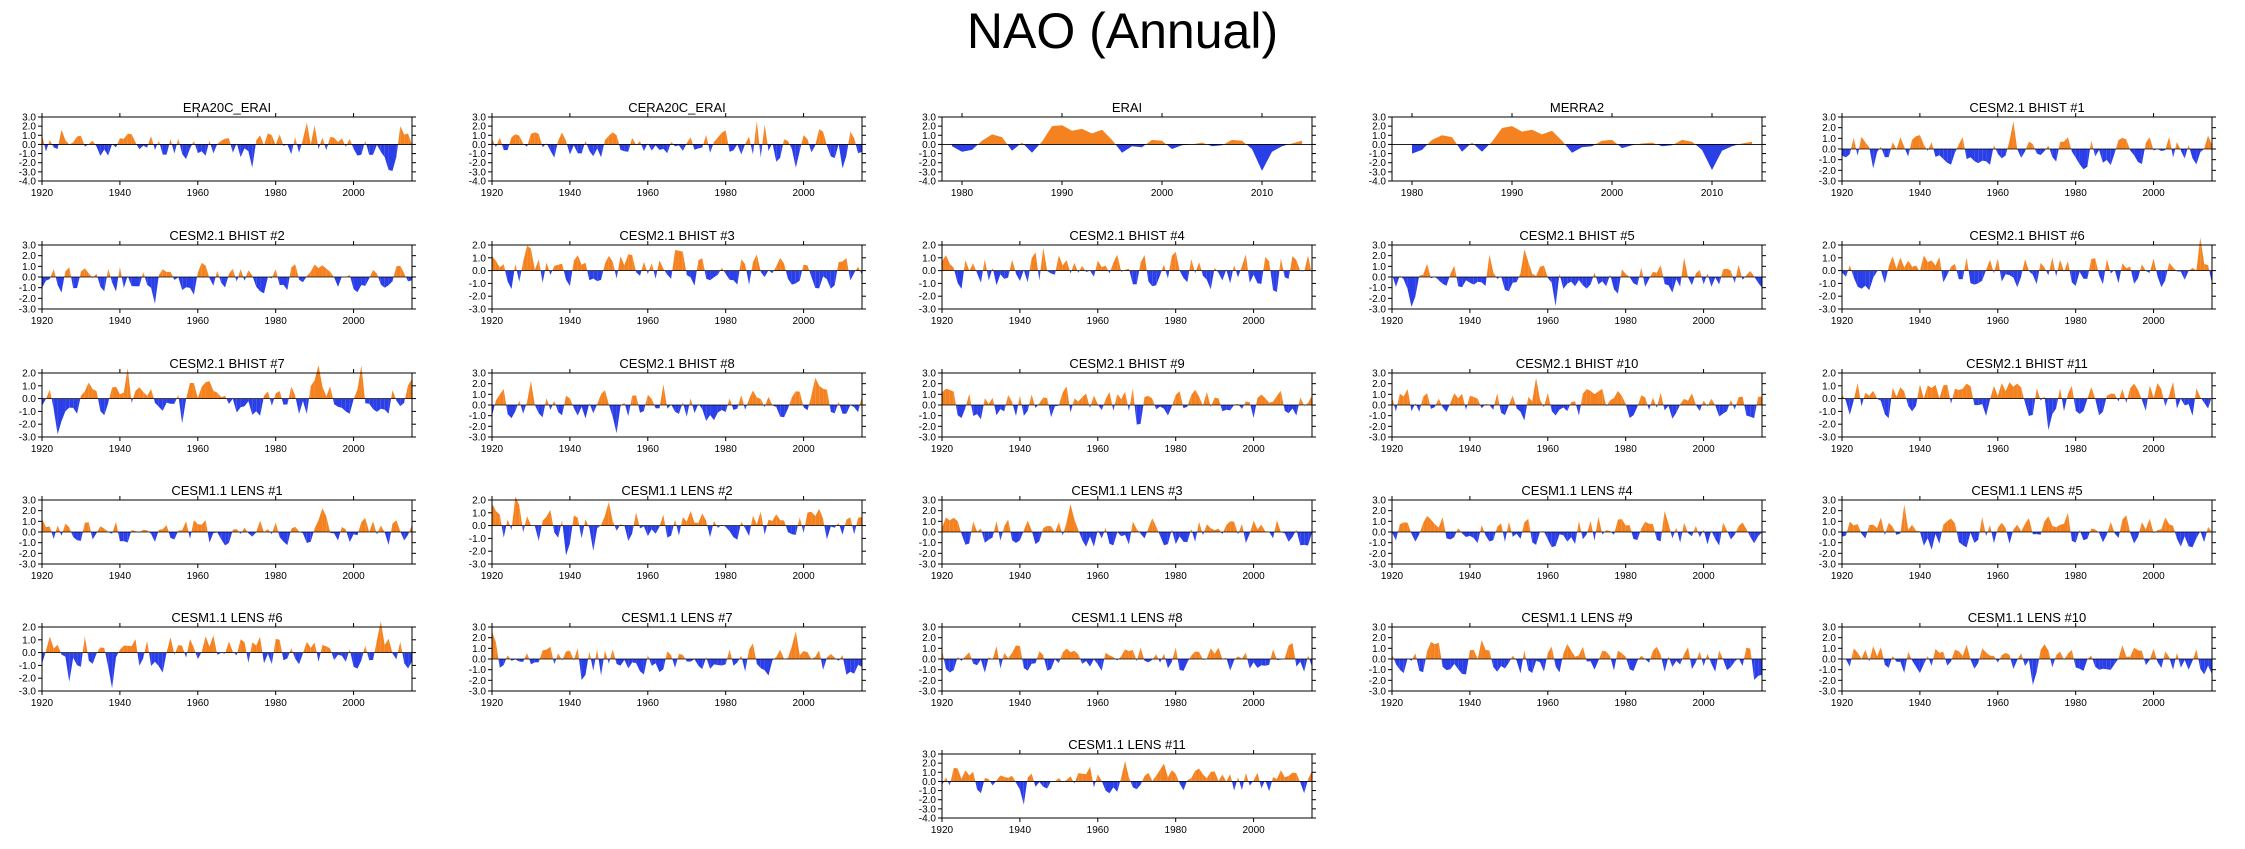  Describe the element at coordinates (1378, 163) in the screenshot. I see `y-tick-label: -2.0` at that location.